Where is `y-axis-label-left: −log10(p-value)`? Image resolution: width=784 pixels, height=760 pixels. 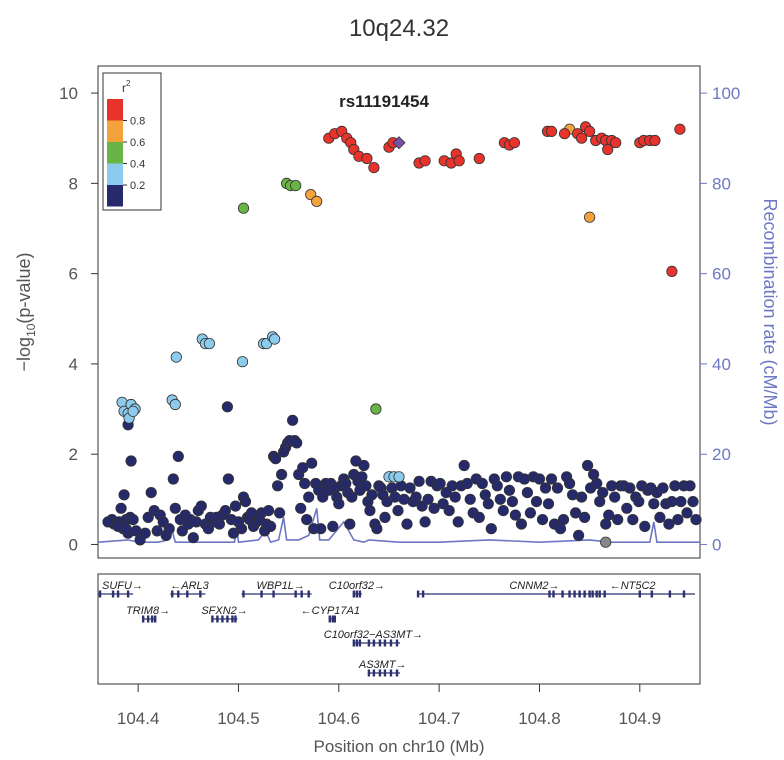
y-axis-label-left: −log10(p-value) is located at coordinates (26, 312).